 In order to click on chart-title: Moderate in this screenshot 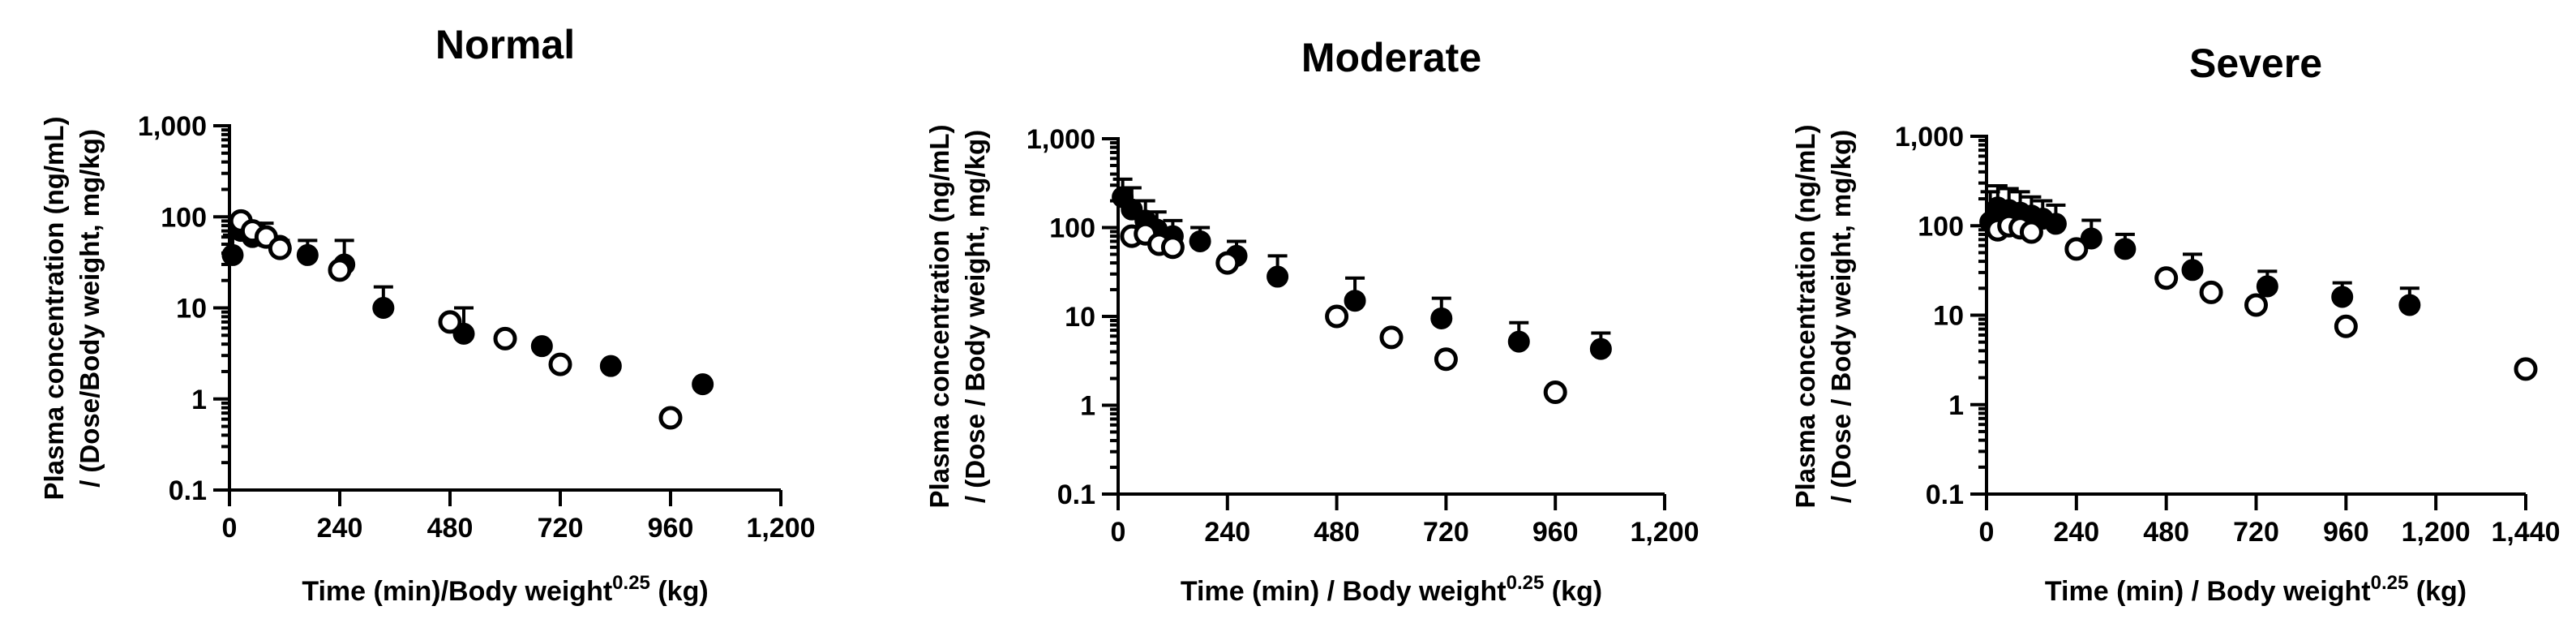, I will do `click(1391, 57)`.